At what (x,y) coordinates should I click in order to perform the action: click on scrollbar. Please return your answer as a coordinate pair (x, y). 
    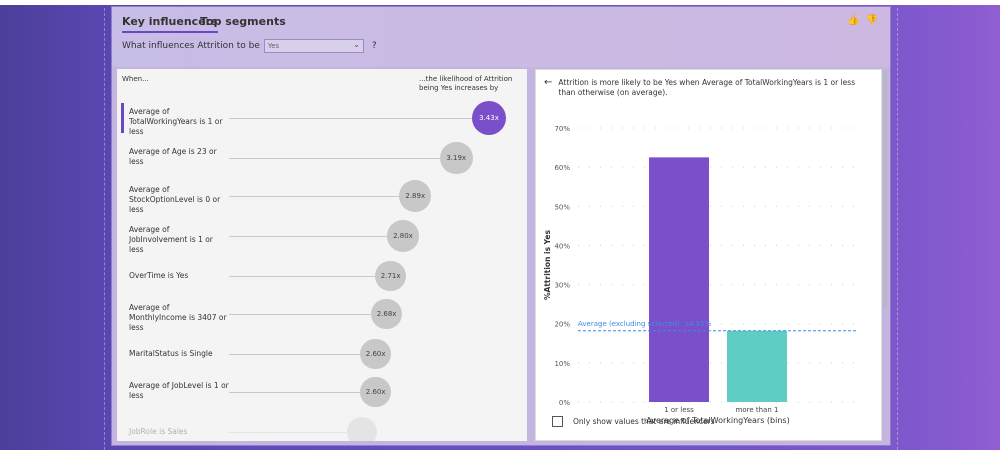
    Looking at the image, I should click on (885, 189).